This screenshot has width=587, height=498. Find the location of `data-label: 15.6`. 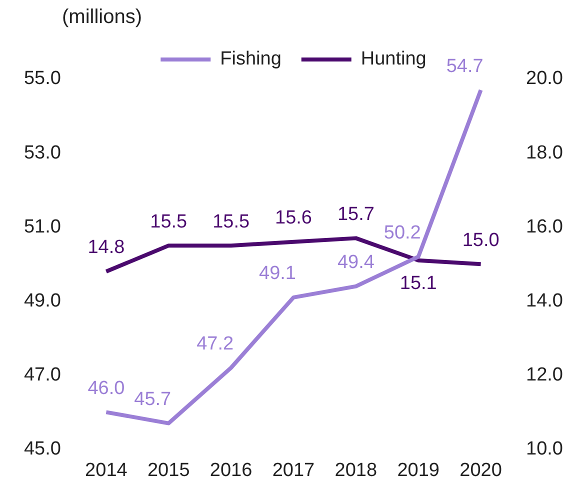

data-label: 15.6 is located at coordinates (293, 218).